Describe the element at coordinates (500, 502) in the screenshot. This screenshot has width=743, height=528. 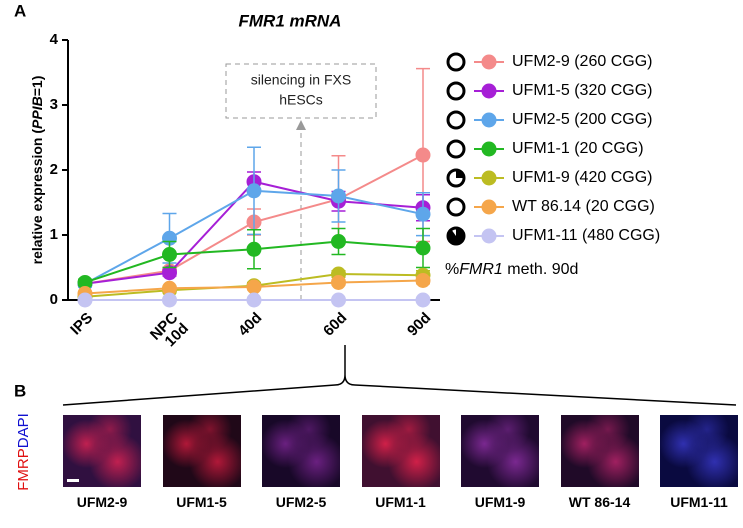
I see `image-label: UFM1-9` at that location.